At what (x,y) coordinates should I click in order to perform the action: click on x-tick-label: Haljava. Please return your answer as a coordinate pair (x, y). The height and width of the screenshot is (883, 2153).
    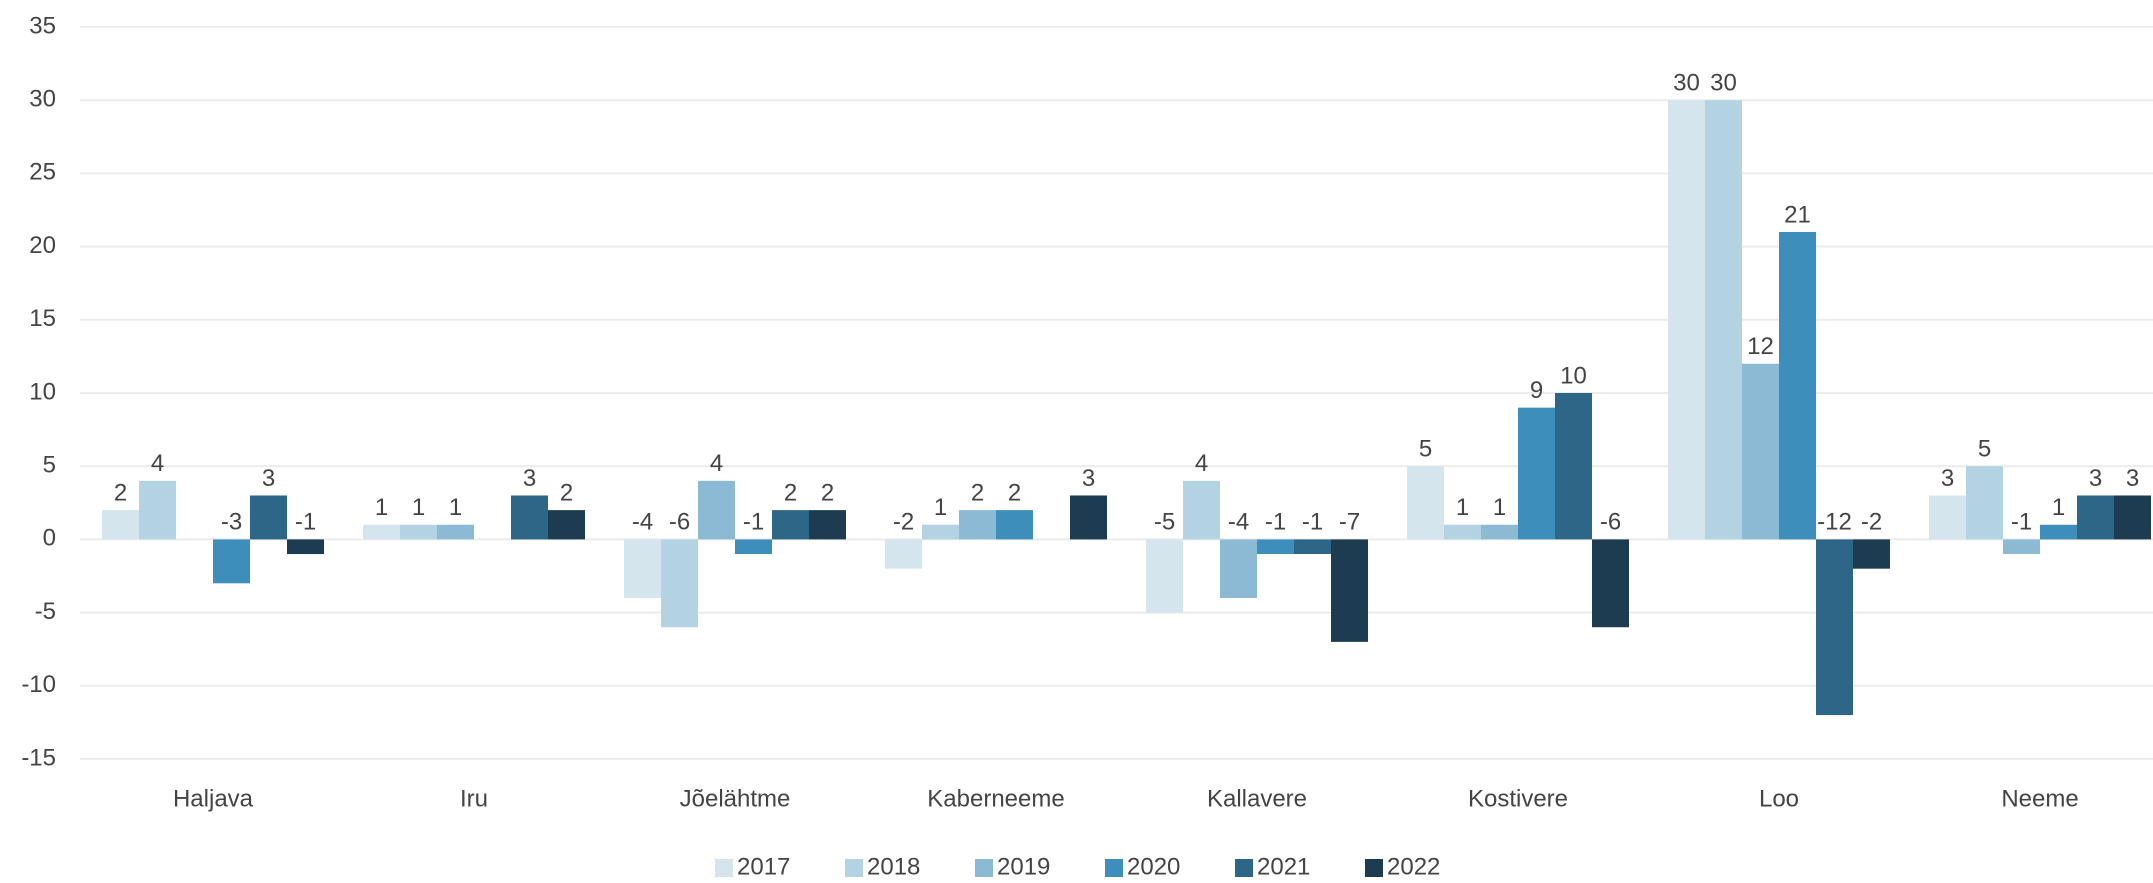
    Looking at the image, I should click on (213, 798).